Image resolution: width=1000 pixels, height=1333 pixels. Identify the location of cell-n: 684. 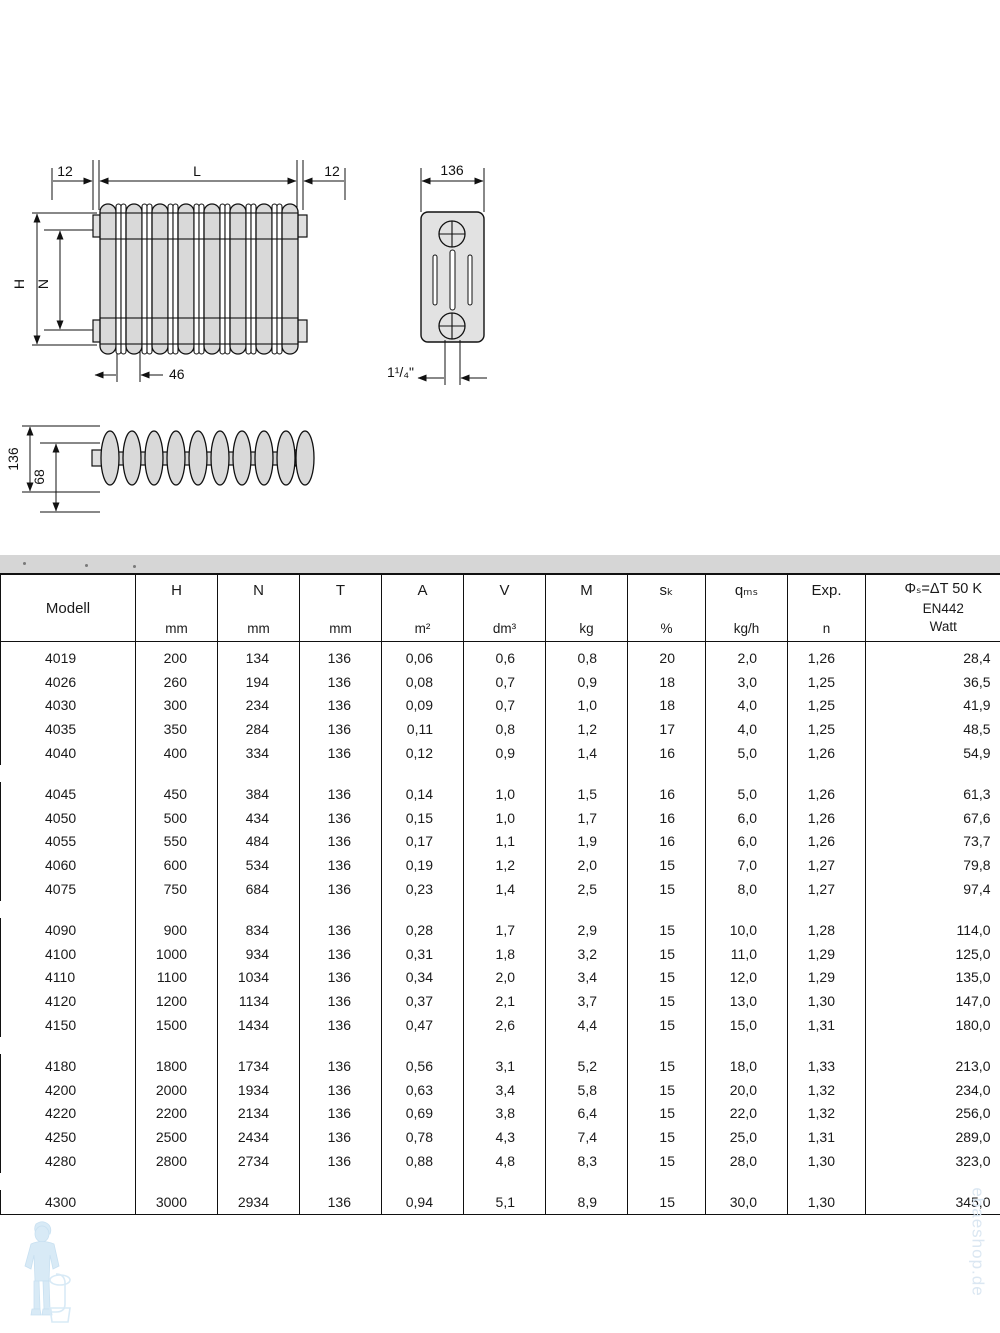
(258, 889).